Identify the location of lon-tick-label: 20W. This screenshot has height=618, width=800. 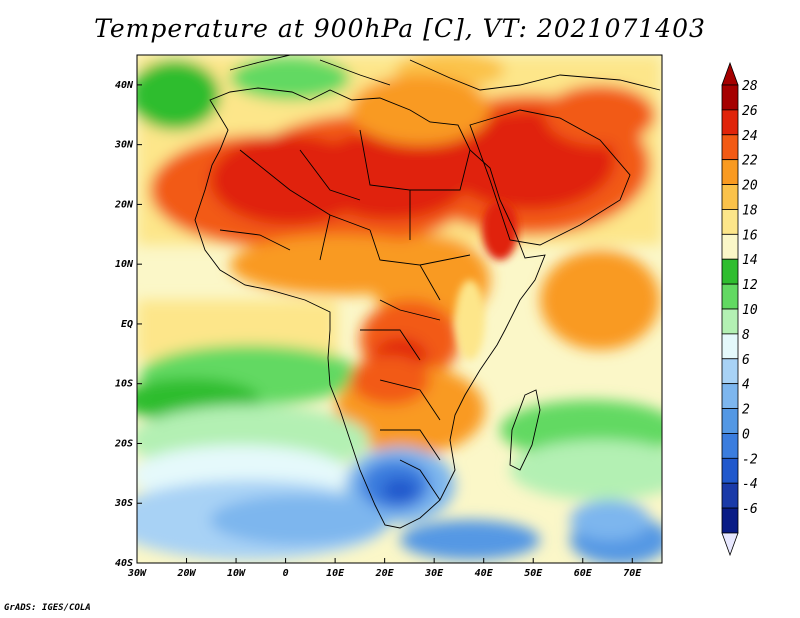
(186, 573).